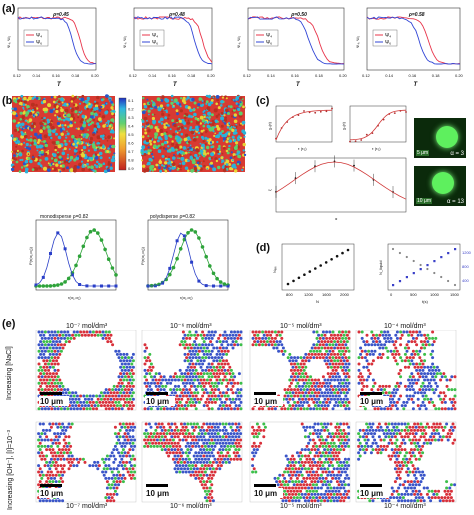 The height and width of the screenshot is (515, 474). I want to click on data-marker, so click(299, 278).